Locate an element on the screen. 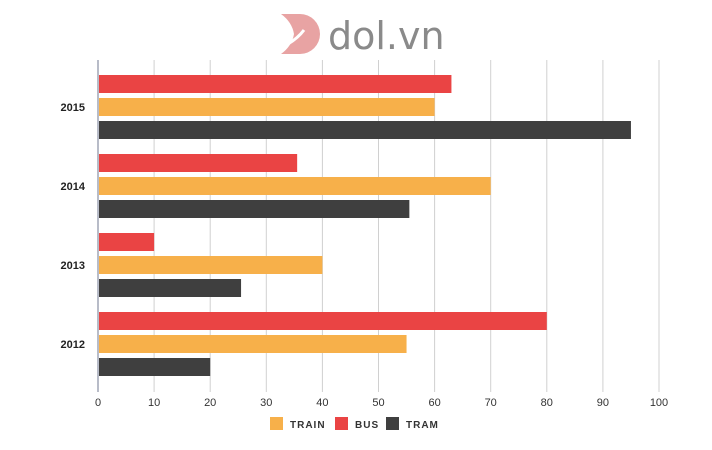 The image size is (712, 450). x-tick-label: 40 is located at coordinates (322, 403).